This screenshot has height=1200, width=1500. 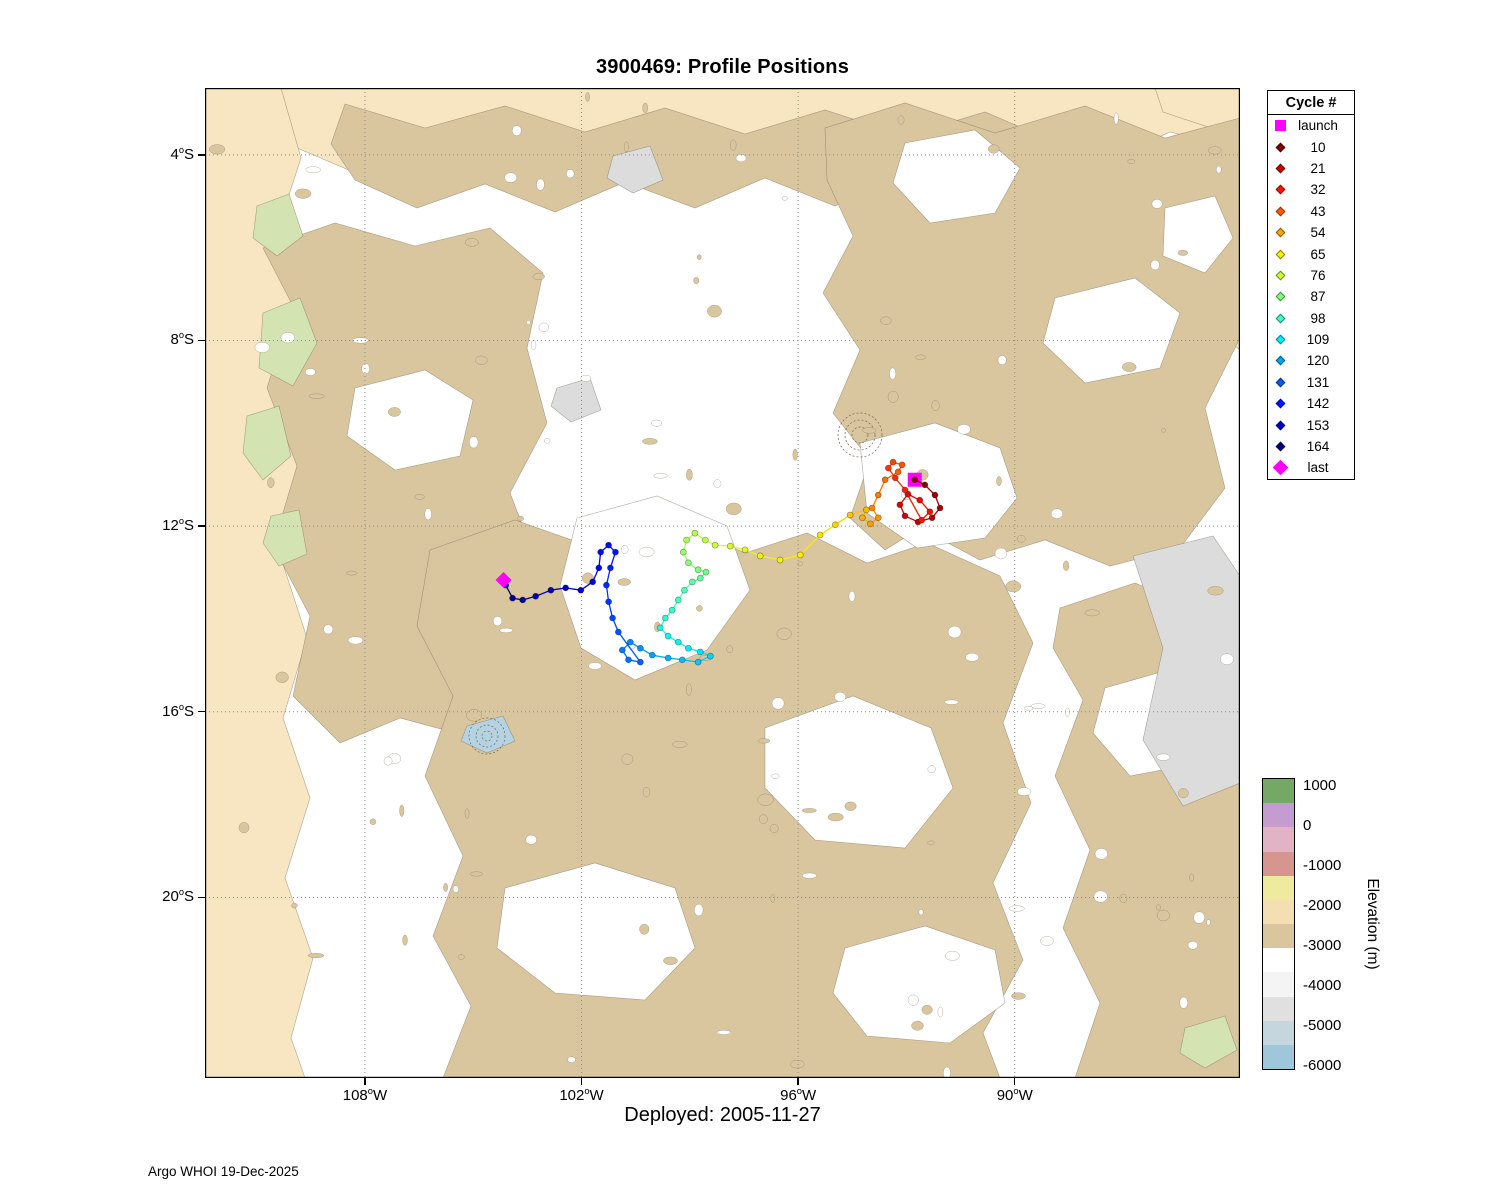 I want to click on page-title: 3900469: Profile Positions, so click(x=722, y=67).